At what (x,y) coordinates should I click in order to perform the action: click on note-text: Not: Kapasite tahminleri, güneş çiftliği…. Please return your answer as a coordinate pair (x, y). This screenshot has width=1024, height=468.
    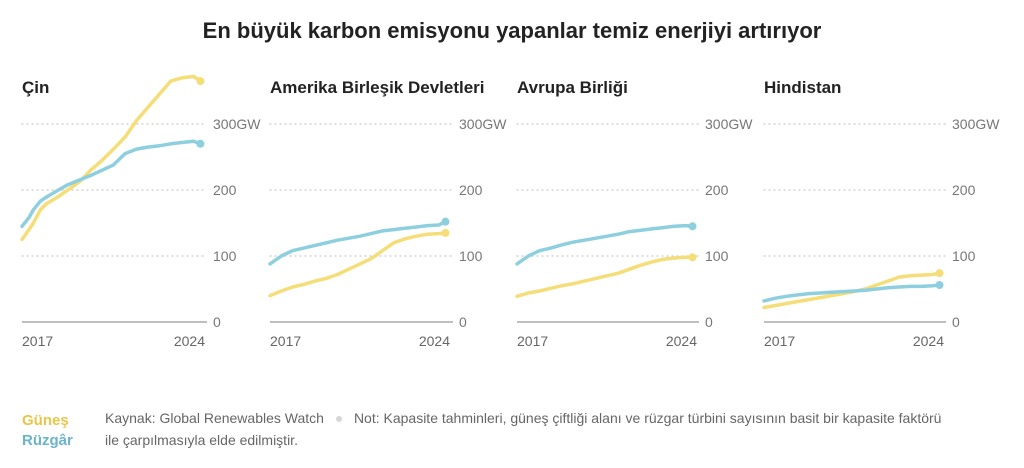
    Looking at the image, I should click on (523, 429).